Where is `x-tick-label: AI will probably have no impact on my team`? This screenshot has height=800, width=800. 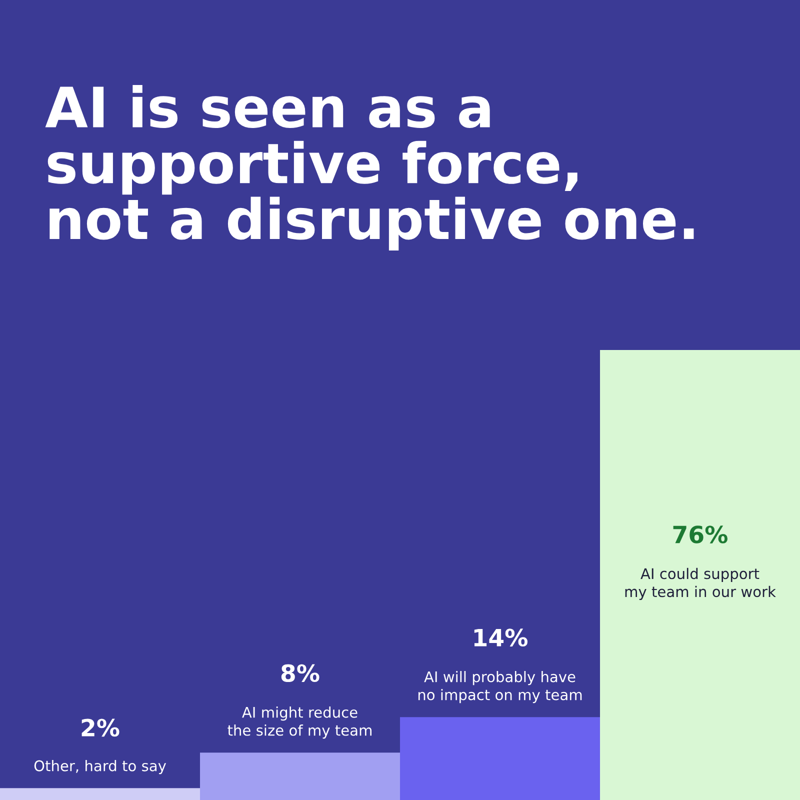 x-tick-label: AI will probably have no impact on my team is located at coordinates (500, 687).